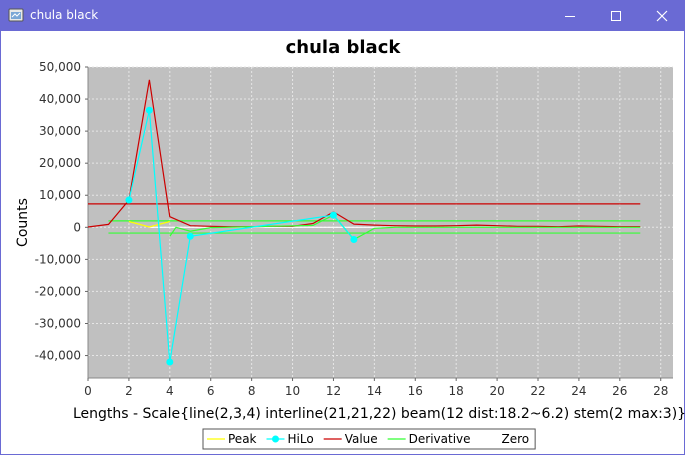  I want to click on series-line-peak, so click(149, 224).